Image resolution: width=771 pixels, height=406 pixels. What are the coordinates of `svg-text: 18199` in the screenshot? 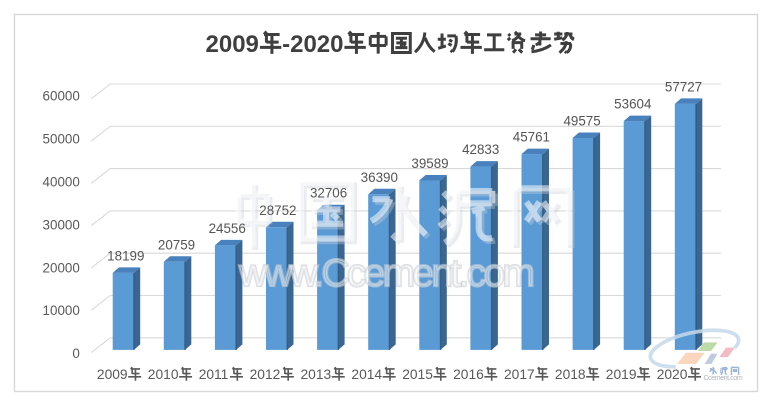 It's located at (125, 255).